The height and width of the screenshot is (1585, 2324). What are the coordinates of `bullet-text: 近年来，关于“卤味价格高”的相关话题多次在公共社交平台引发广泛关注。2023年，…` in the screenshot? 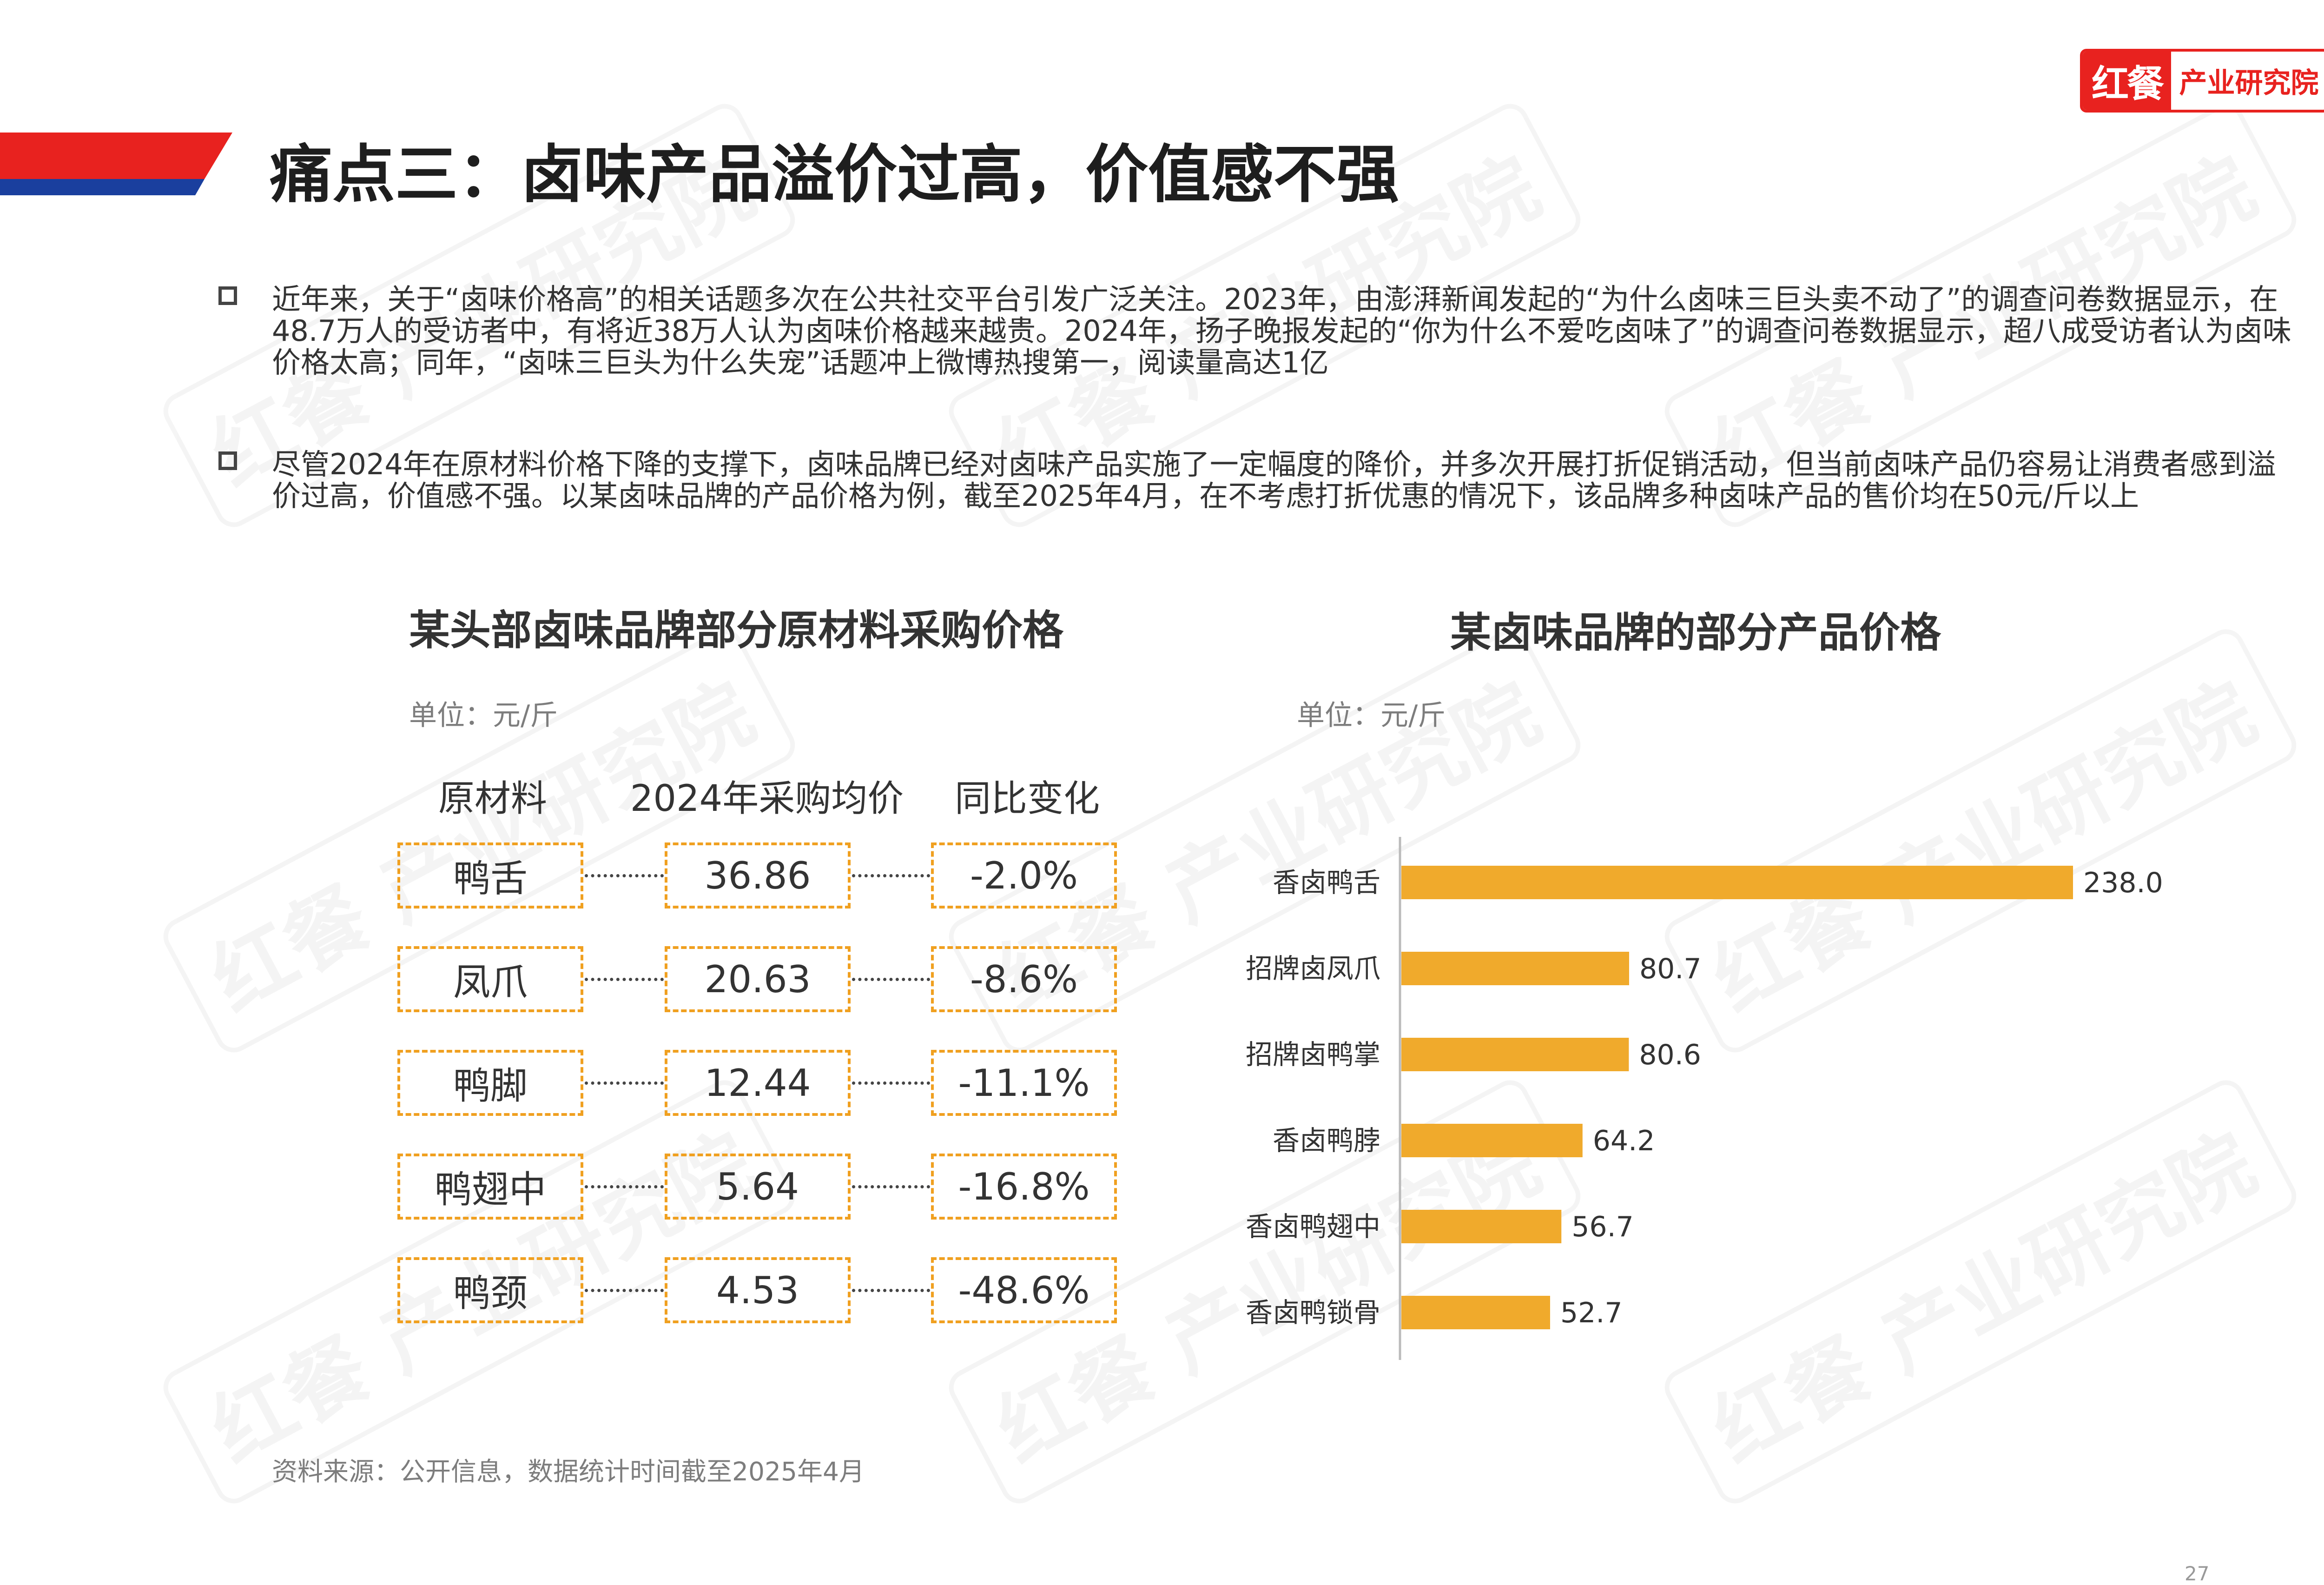 It's located at (1281, 331).